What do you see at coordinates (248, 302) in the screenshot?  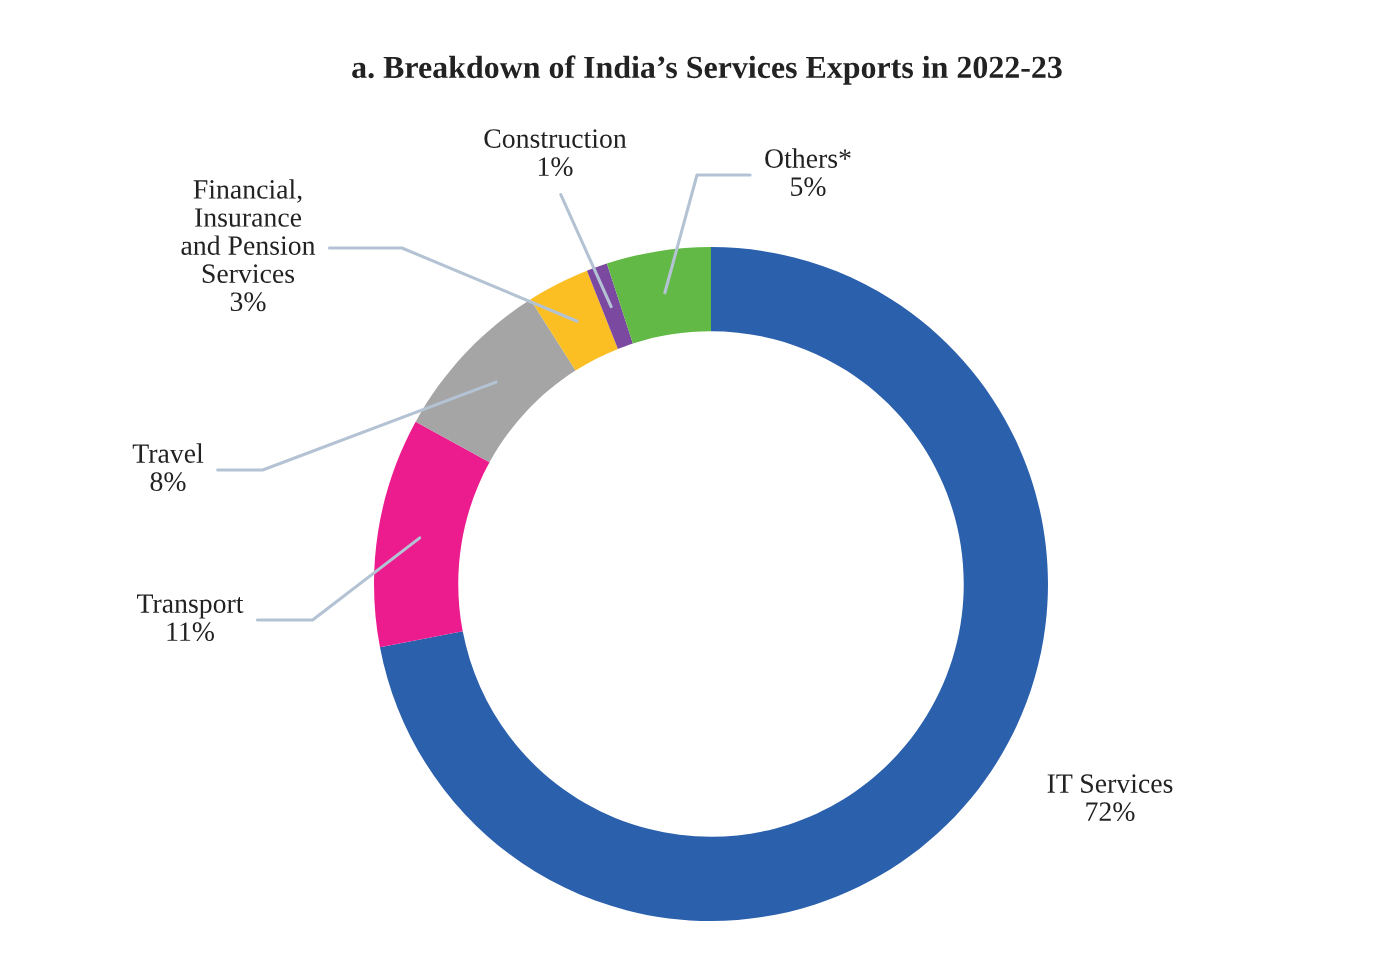 I see `data-label: 3%` at bounding box center [248, 302].